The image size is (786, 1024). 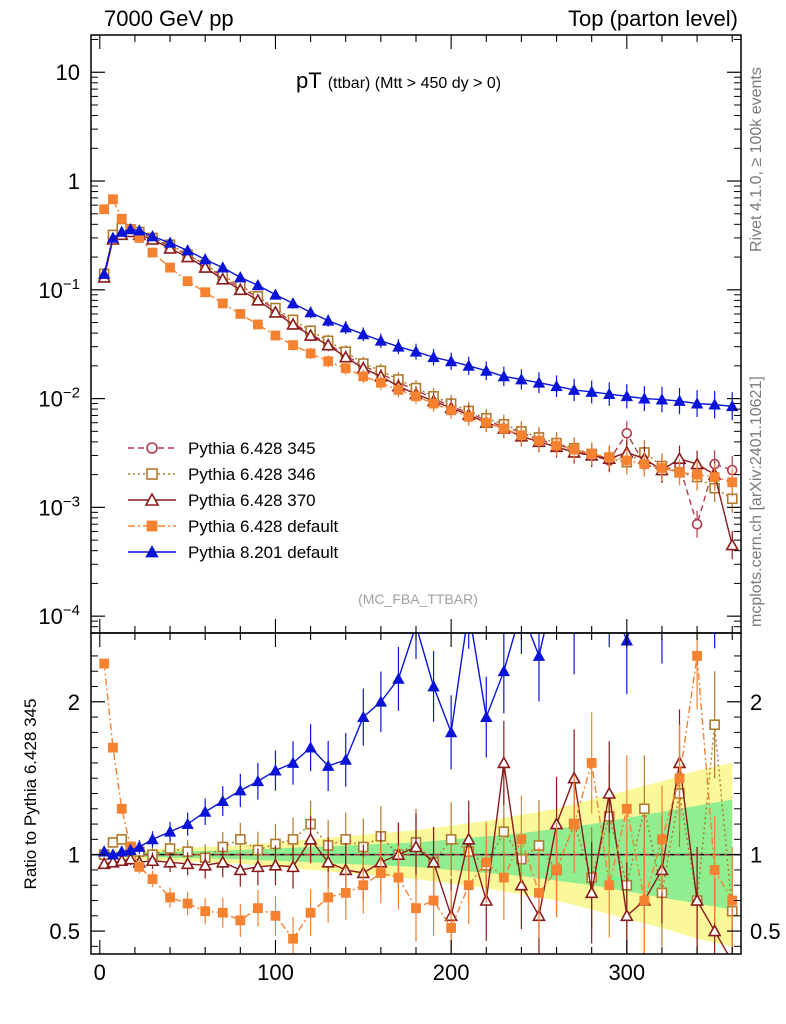 What do you see at coordinates (756, 855) in the screenshot?
I see `ratio-y-tick-label-right: 1` at bounding box center [756, 855].